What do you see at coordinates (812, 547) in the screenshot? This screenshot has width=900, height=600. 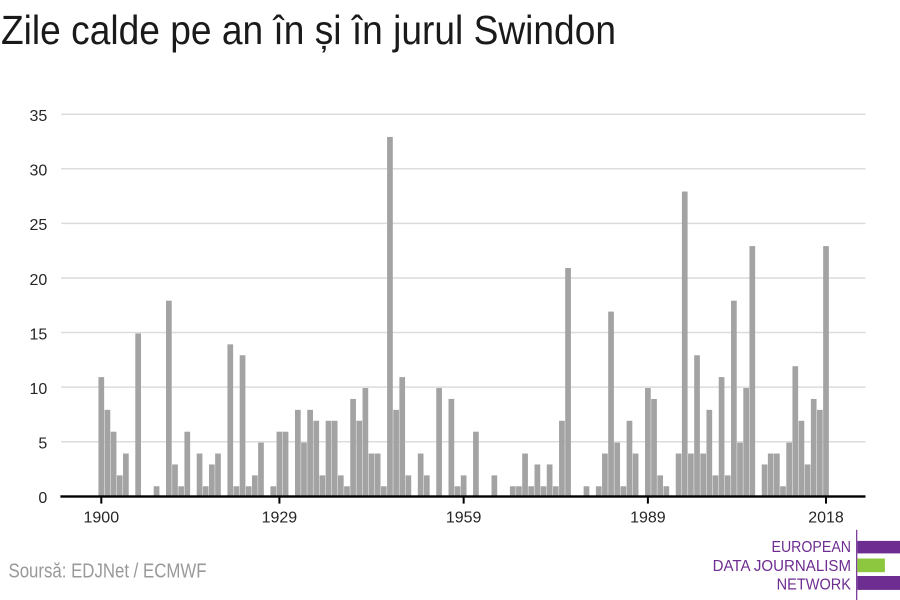 I see `svg-text: EUROPEAN` at bounding box center [812, 547].